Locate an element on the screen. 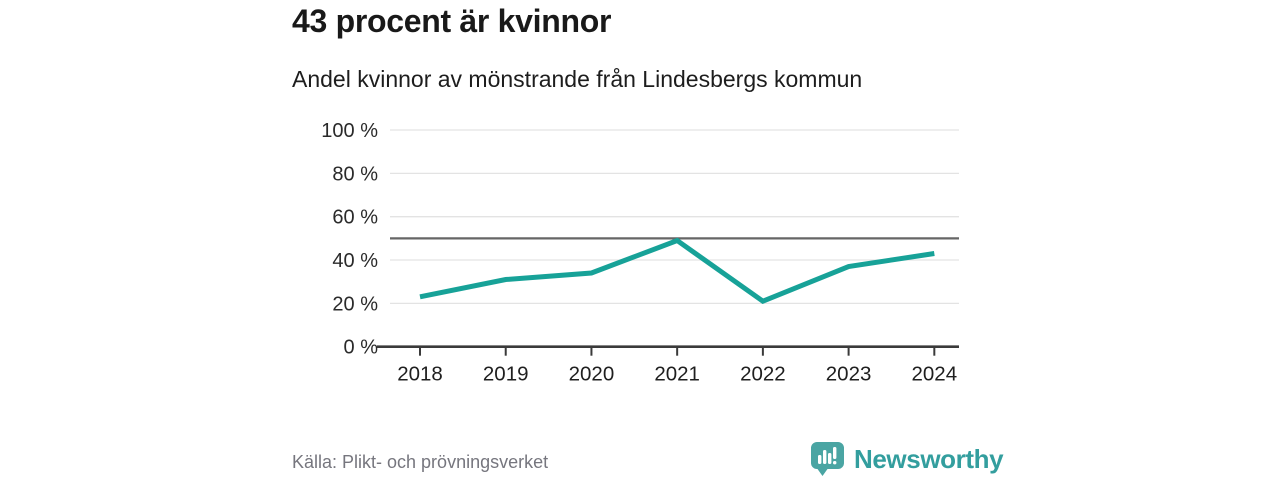  x-axis-tick-label: 2021 is located at coordinates (677, 374).